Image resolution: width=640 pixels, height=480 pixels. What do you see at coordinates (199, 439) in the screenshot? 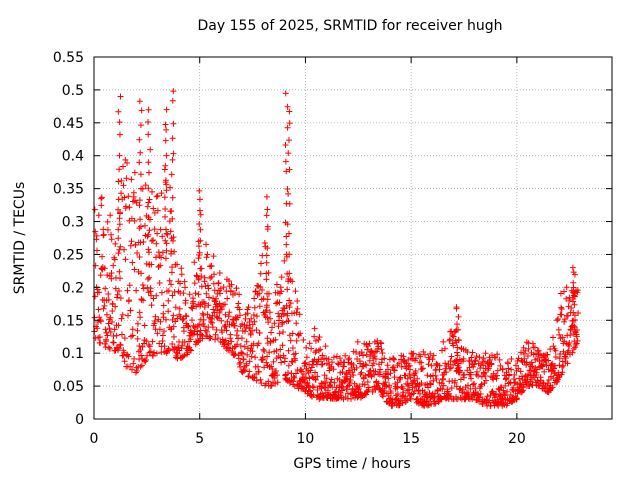
I see `x-tick-label: 5` at bounding box center [199, 439].